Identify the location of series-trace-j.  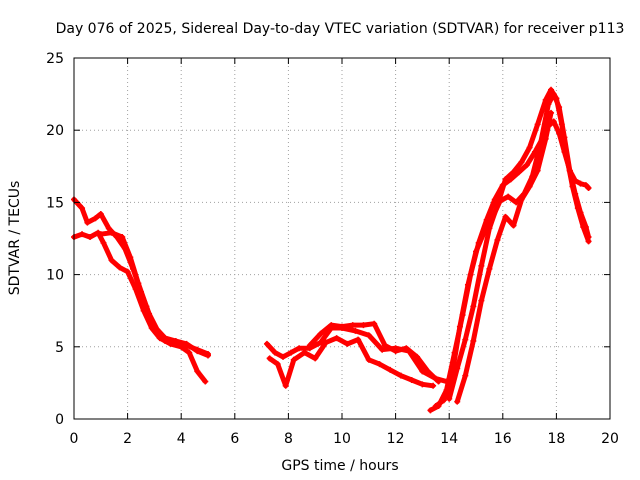
(504, 257).